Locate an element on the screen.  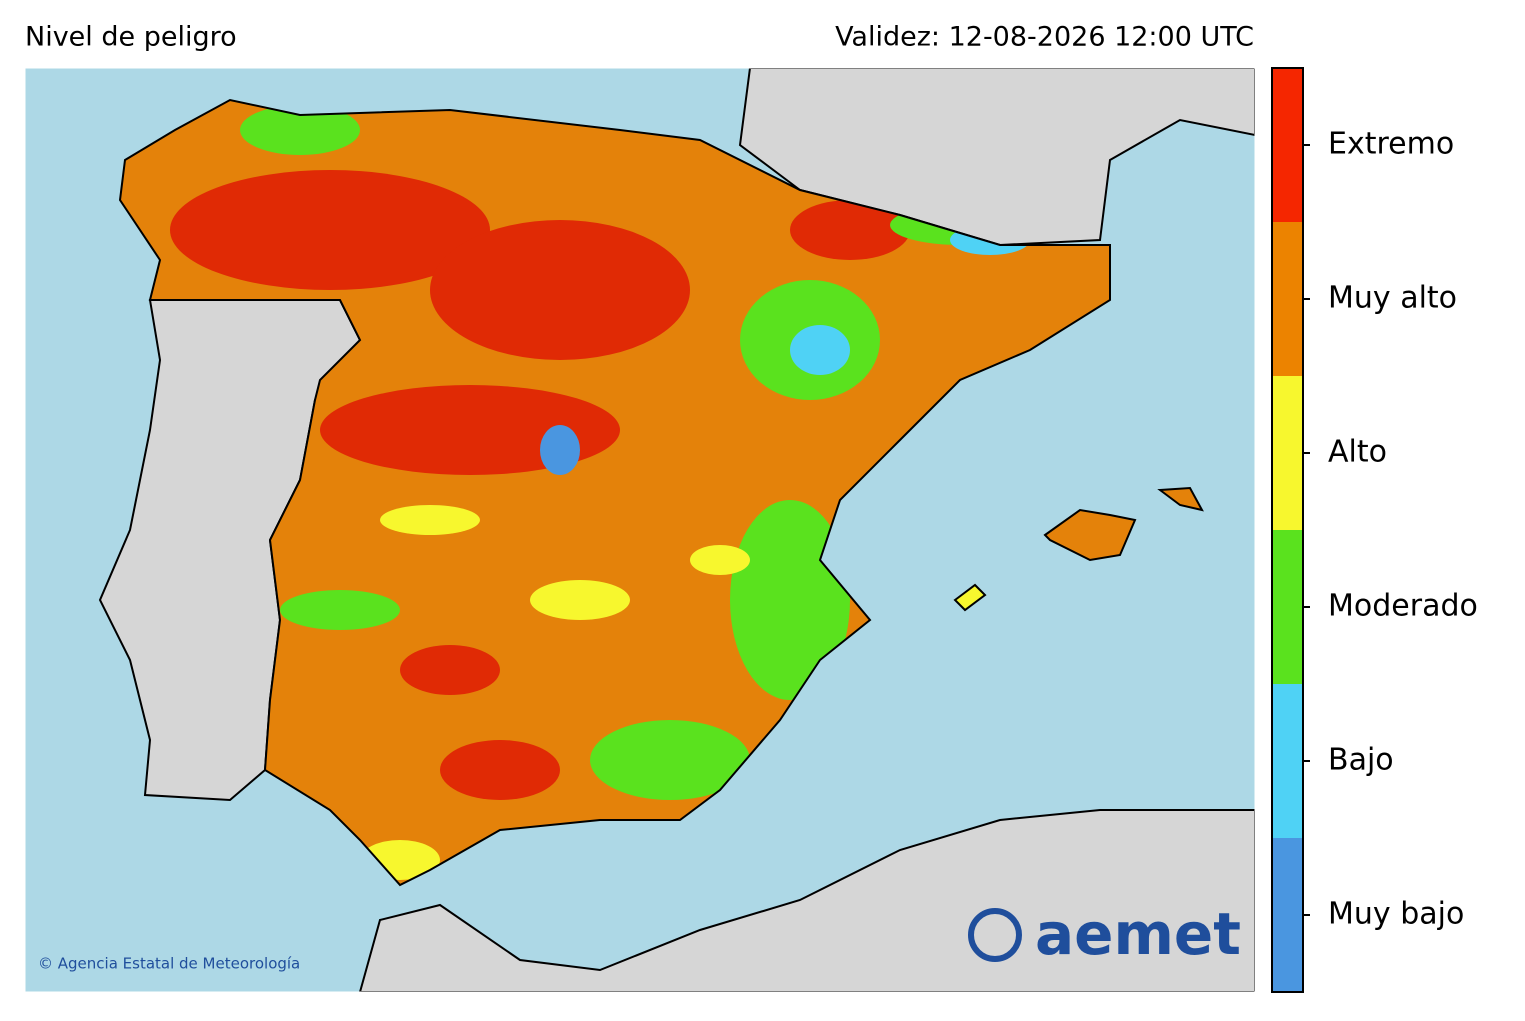
legend-frame is located at coordinates (1287, 530).